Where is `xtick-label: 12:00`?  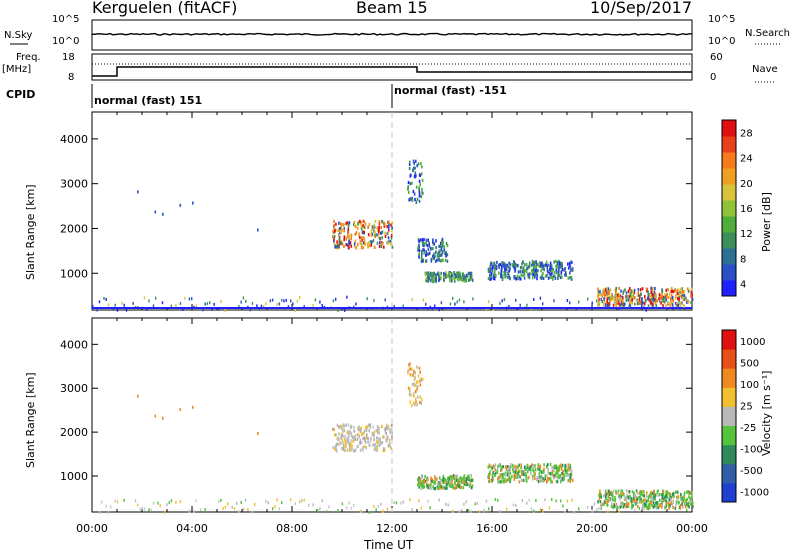
xtick-label: 12:00 is located at coordinates (392, 528).